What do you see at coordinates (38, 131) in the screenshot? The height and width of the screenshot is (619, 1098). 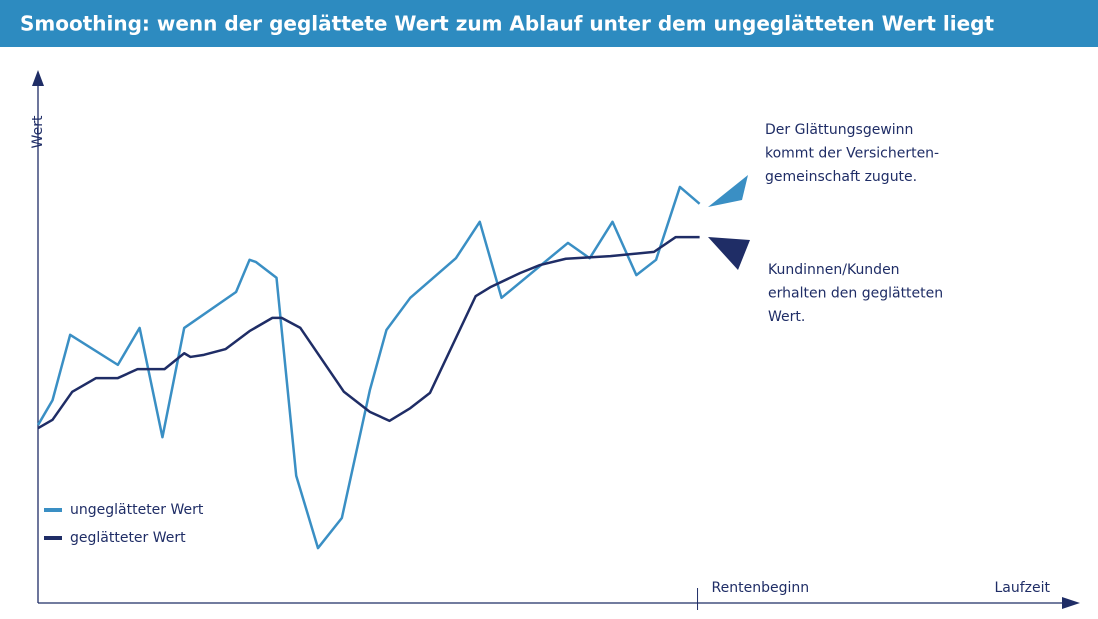 I see `y-axis-label: Wert` at bounding box center [38, 131].